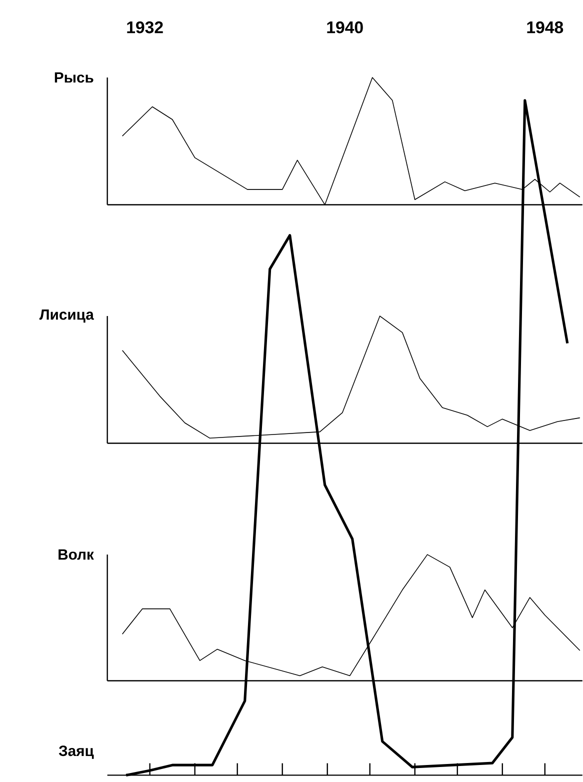 The width and height of the screenshot is (583, 782). What do you see at coordinates (74, 77) in the screenshot?
I see `y-axis-title: Рысь` at bounding box center [74, 77].